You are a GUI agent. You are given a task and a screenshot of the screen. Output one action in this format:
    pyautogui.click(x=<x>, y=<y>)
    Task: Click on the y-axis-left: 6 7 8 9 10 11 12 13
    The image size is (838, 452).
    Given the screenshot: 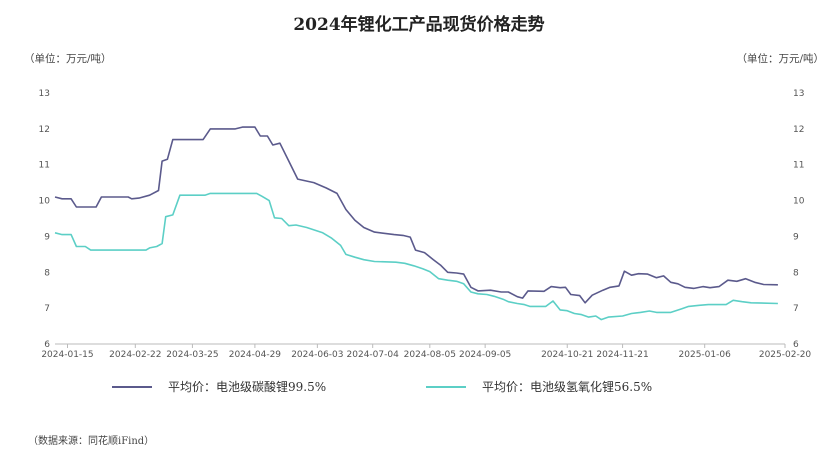 What is the action you would take?
    pyautogui.click(x=45, y=219)
    